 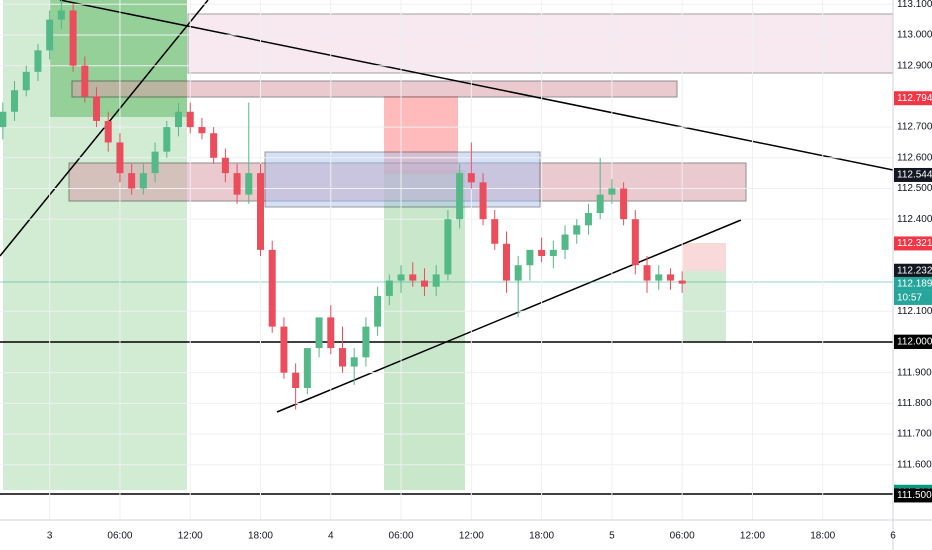 What do you see at coordinates (612, 536) in the screenshot?
I see `x-tick-label: 5` at bounding box center [612, 536].